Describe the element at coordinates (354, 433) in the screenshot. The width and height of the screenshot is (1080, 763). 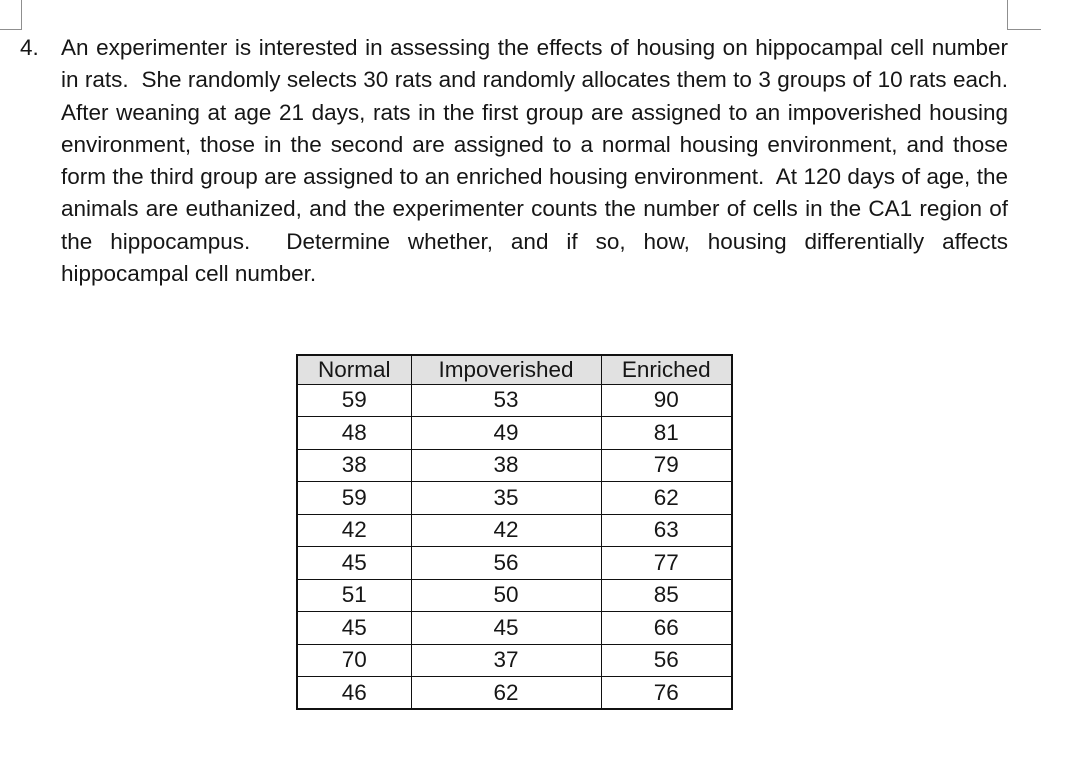
I see `table-cell: 48` at that location.